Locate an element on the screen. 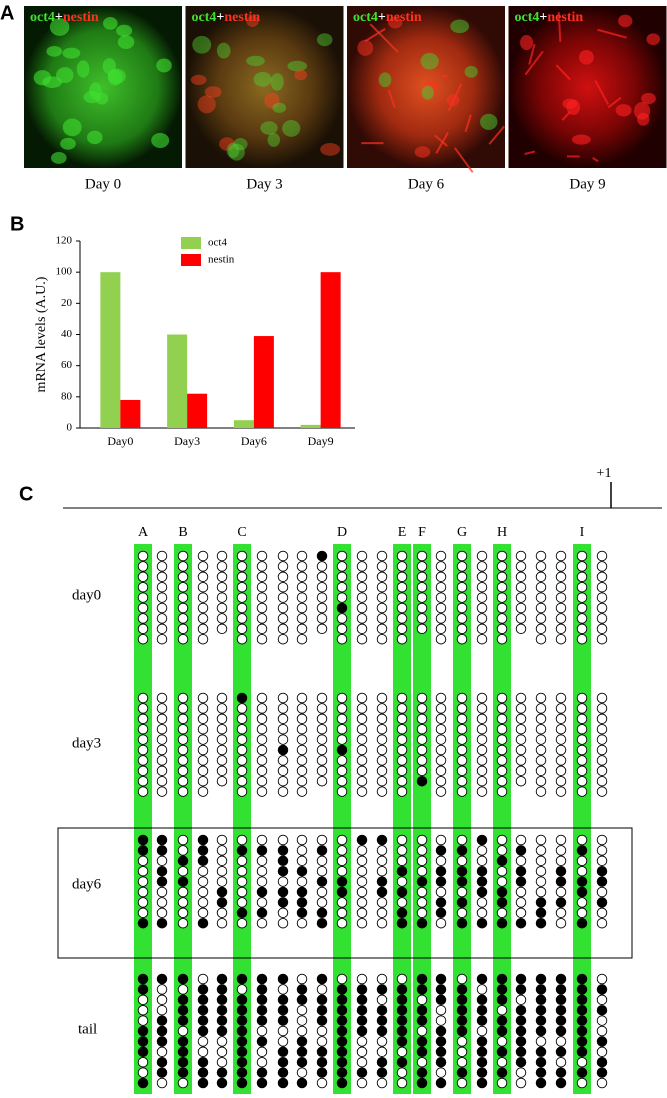 This screenshot has width=667, height=1098. stain-plus: + is located at coordinates (382, 17).